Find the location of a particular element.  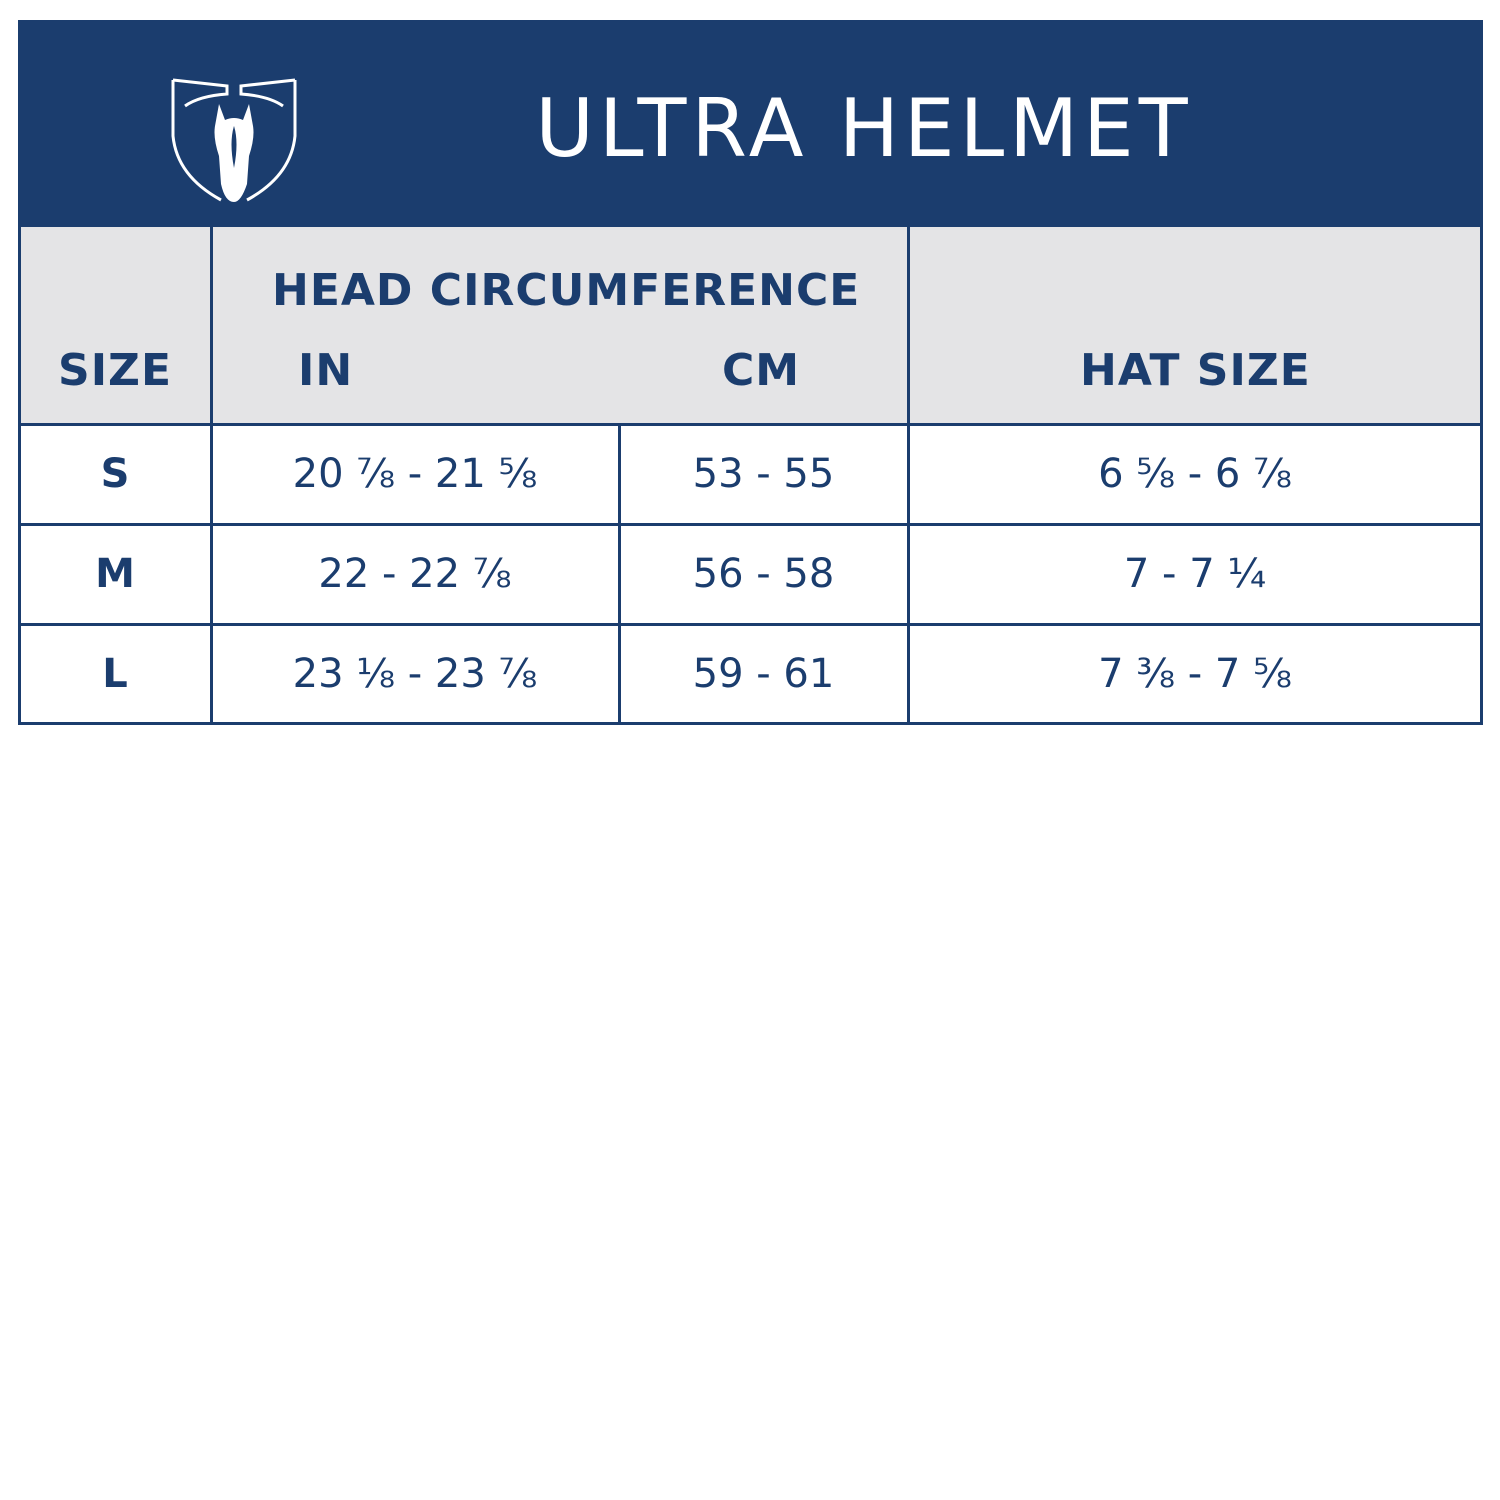

row-m-cm: 56 - 58 is located at coordinates (763, 574).